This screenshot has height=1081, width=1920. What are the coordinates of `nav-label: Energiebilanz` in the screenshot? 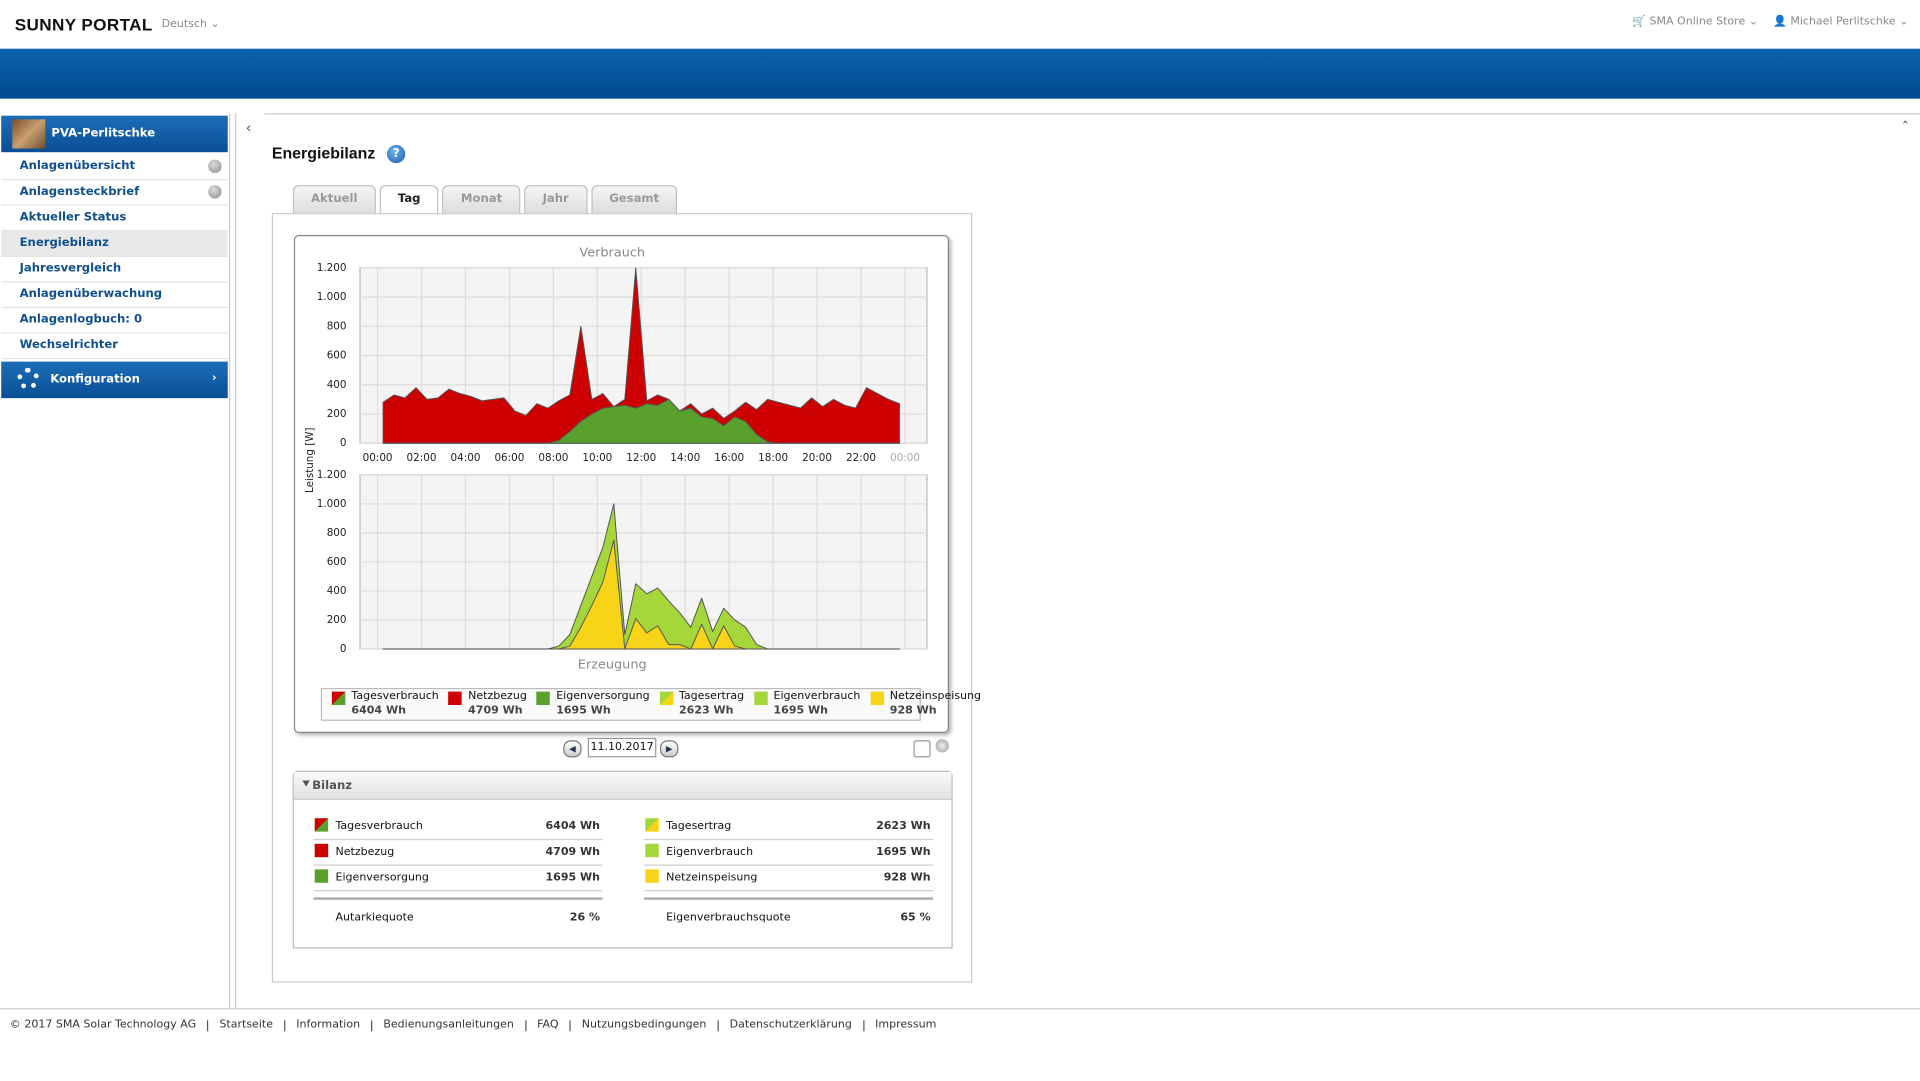 It's located at (64, 243).